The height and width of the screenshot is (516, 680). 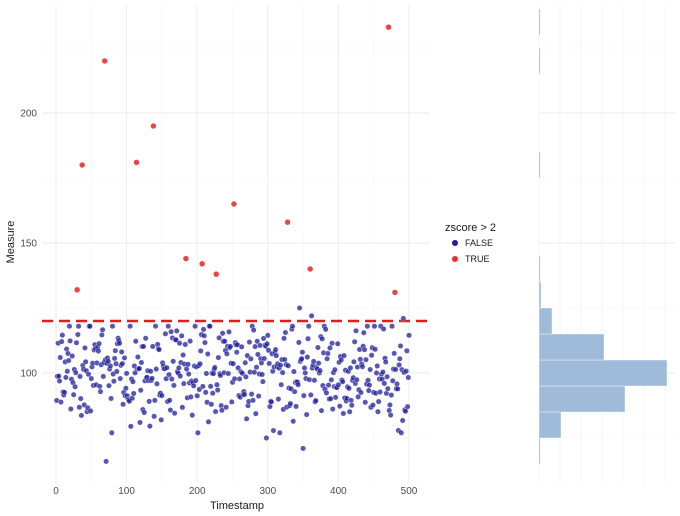 I want to click on y-tick-label: 100, so click(x=28, y=374).